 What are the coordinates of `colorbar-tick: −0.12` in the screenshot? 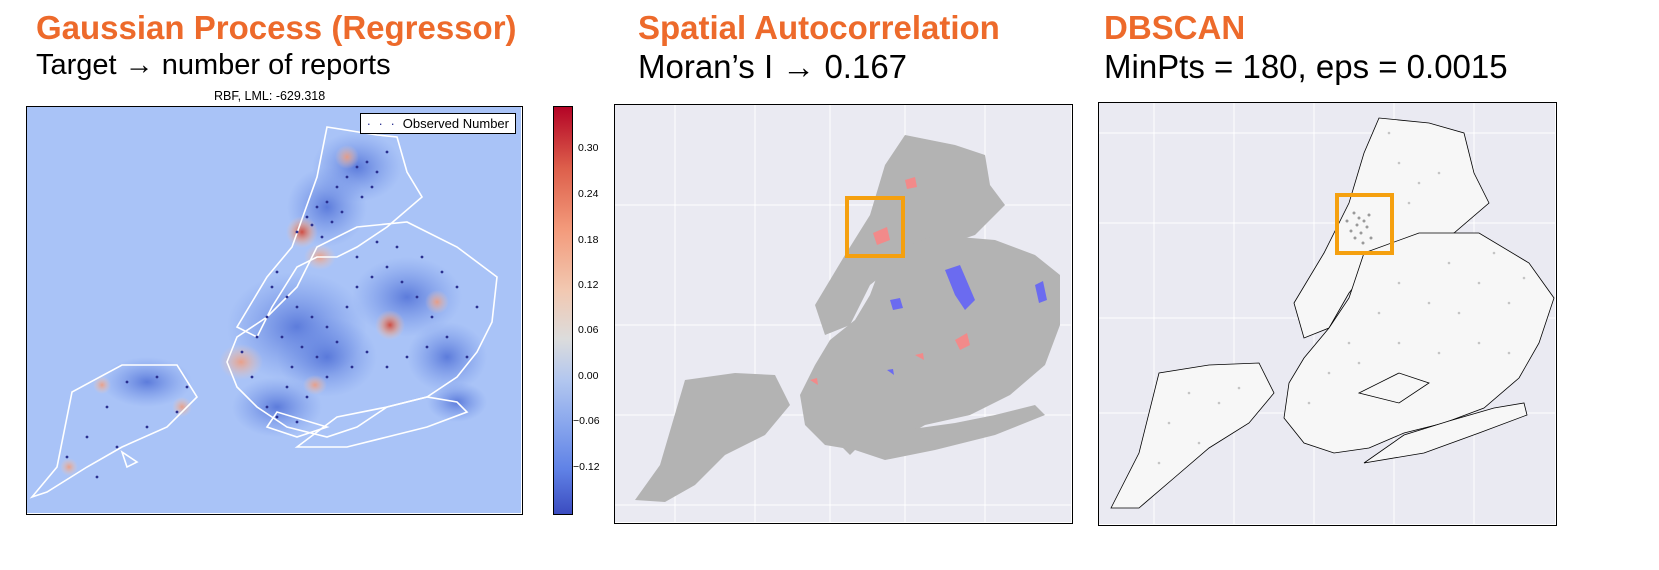 It's located at (586, 467).